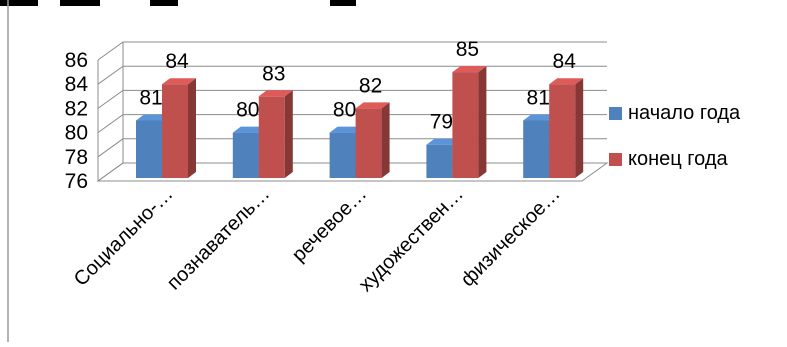  What do you see at coordinates (467, 49) in the screenshot?
I see `data-label: 85` at bounding box center [467, 49].